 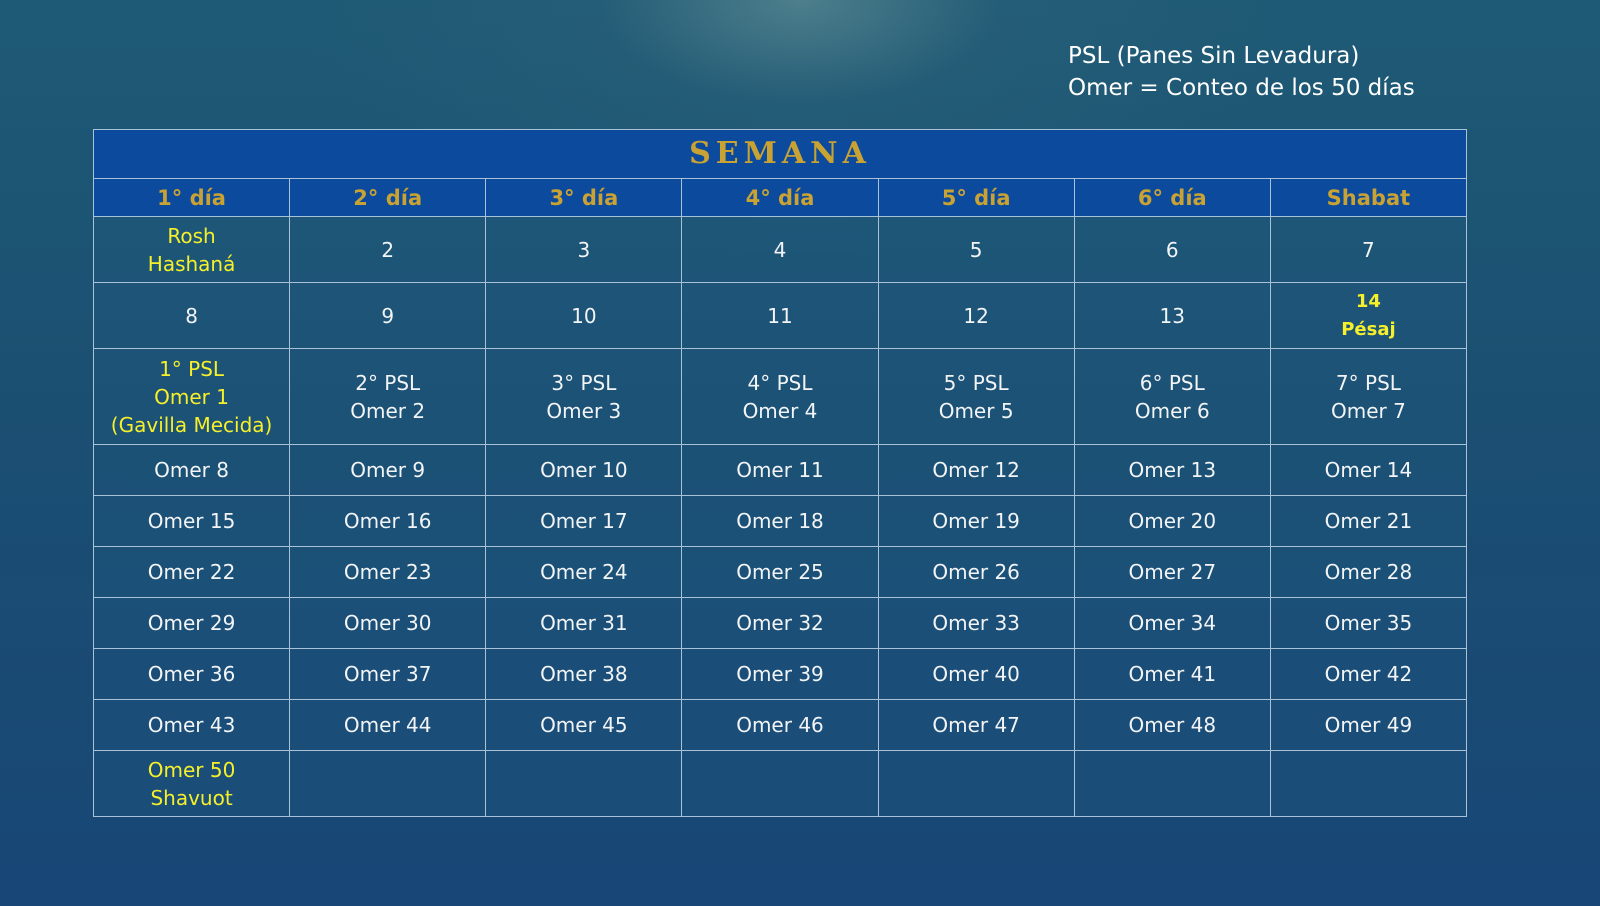 I want to click on cell-text: 6° PSL, so click(x=1172, y=382).